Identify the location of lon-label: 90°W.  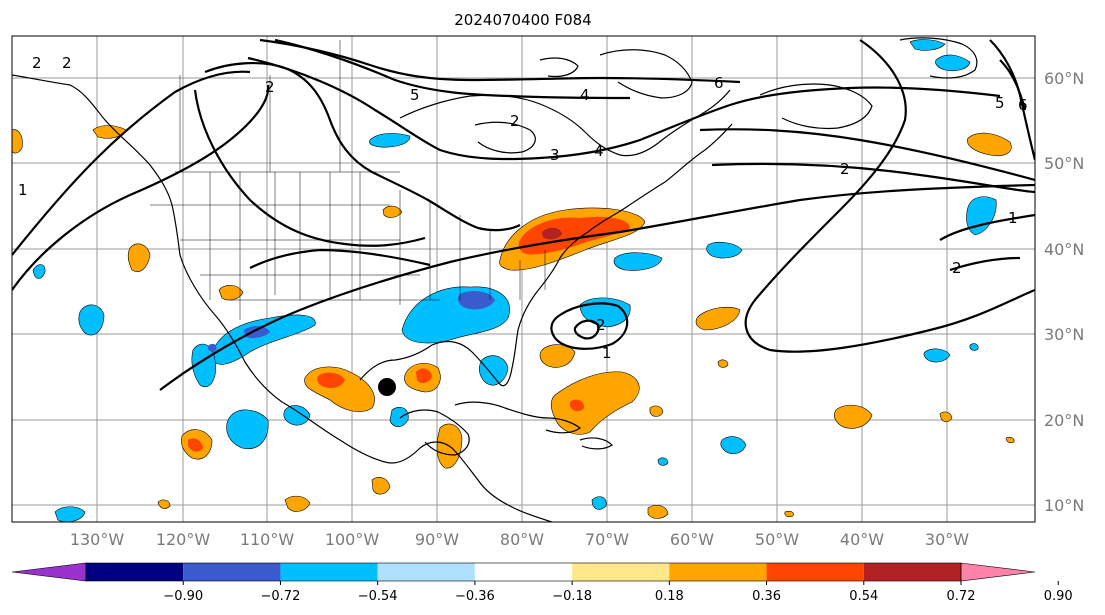
(437, 539).